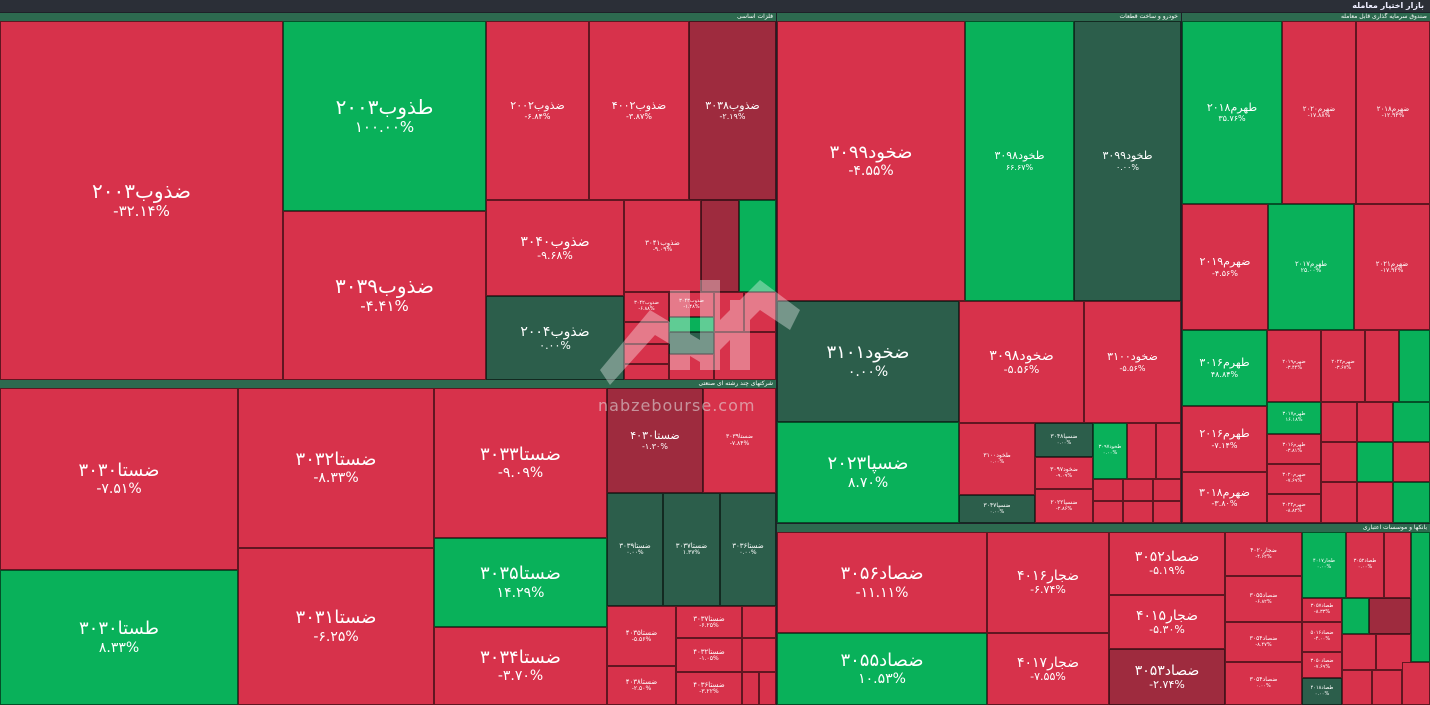 The width and height of the screenshot is (1430, 705). What do you see at coordinates (1392, 267) in the screenshot?
I see `stock-tile: ضهرم۲۰۲۱ -۱۷.۹۲%` at bounding box center [1392, 267].